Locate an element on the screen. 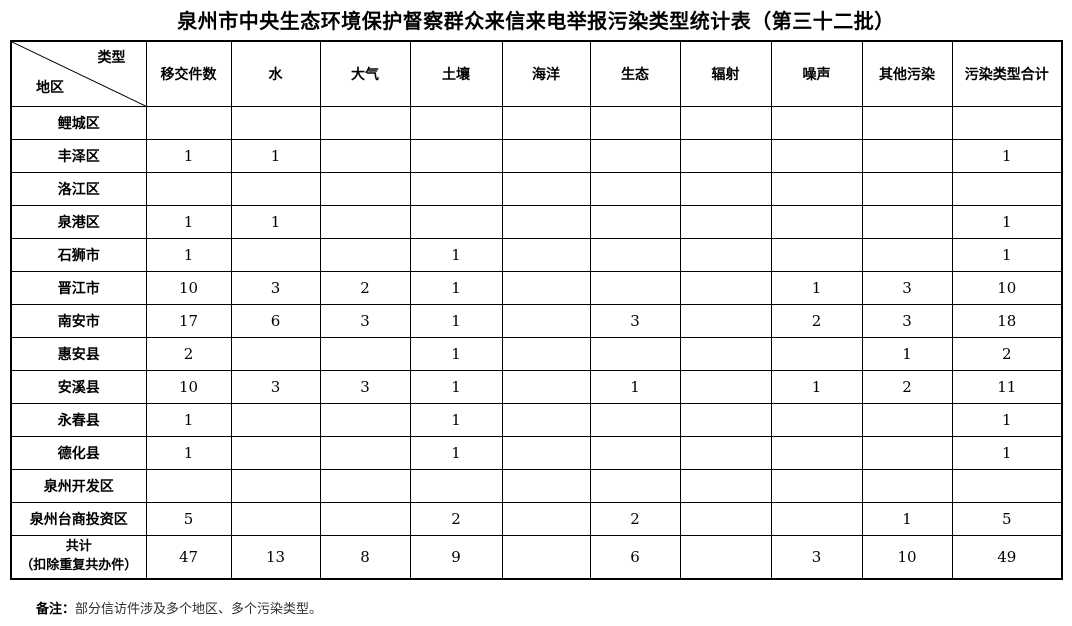 This screenshot has width=1072, height=626. column-header-8: 其他污染 is located at coordinates (907, 73).